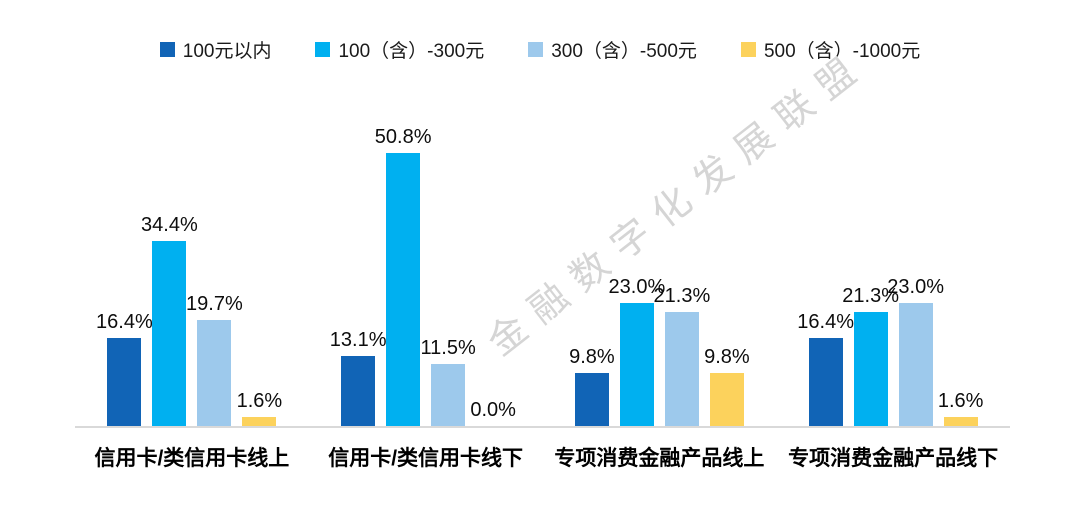  I want to click on x-axis-line, so click(542, 427).